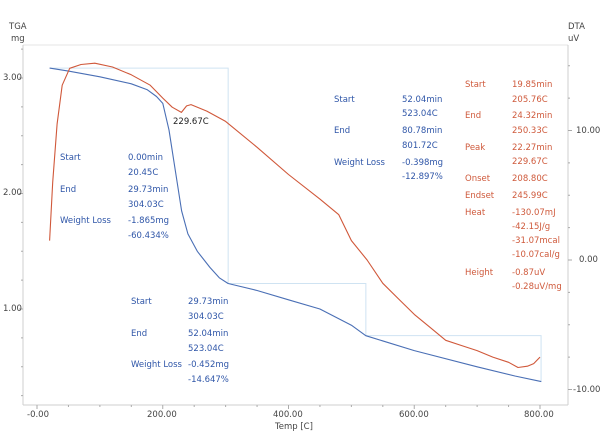 Image resolution: width=609 pixels, height=438 pixels. What do you see at coordinates (423, 163) in the screenshot?
I see `value: -0.398mg` at bounding box center [423, 163].